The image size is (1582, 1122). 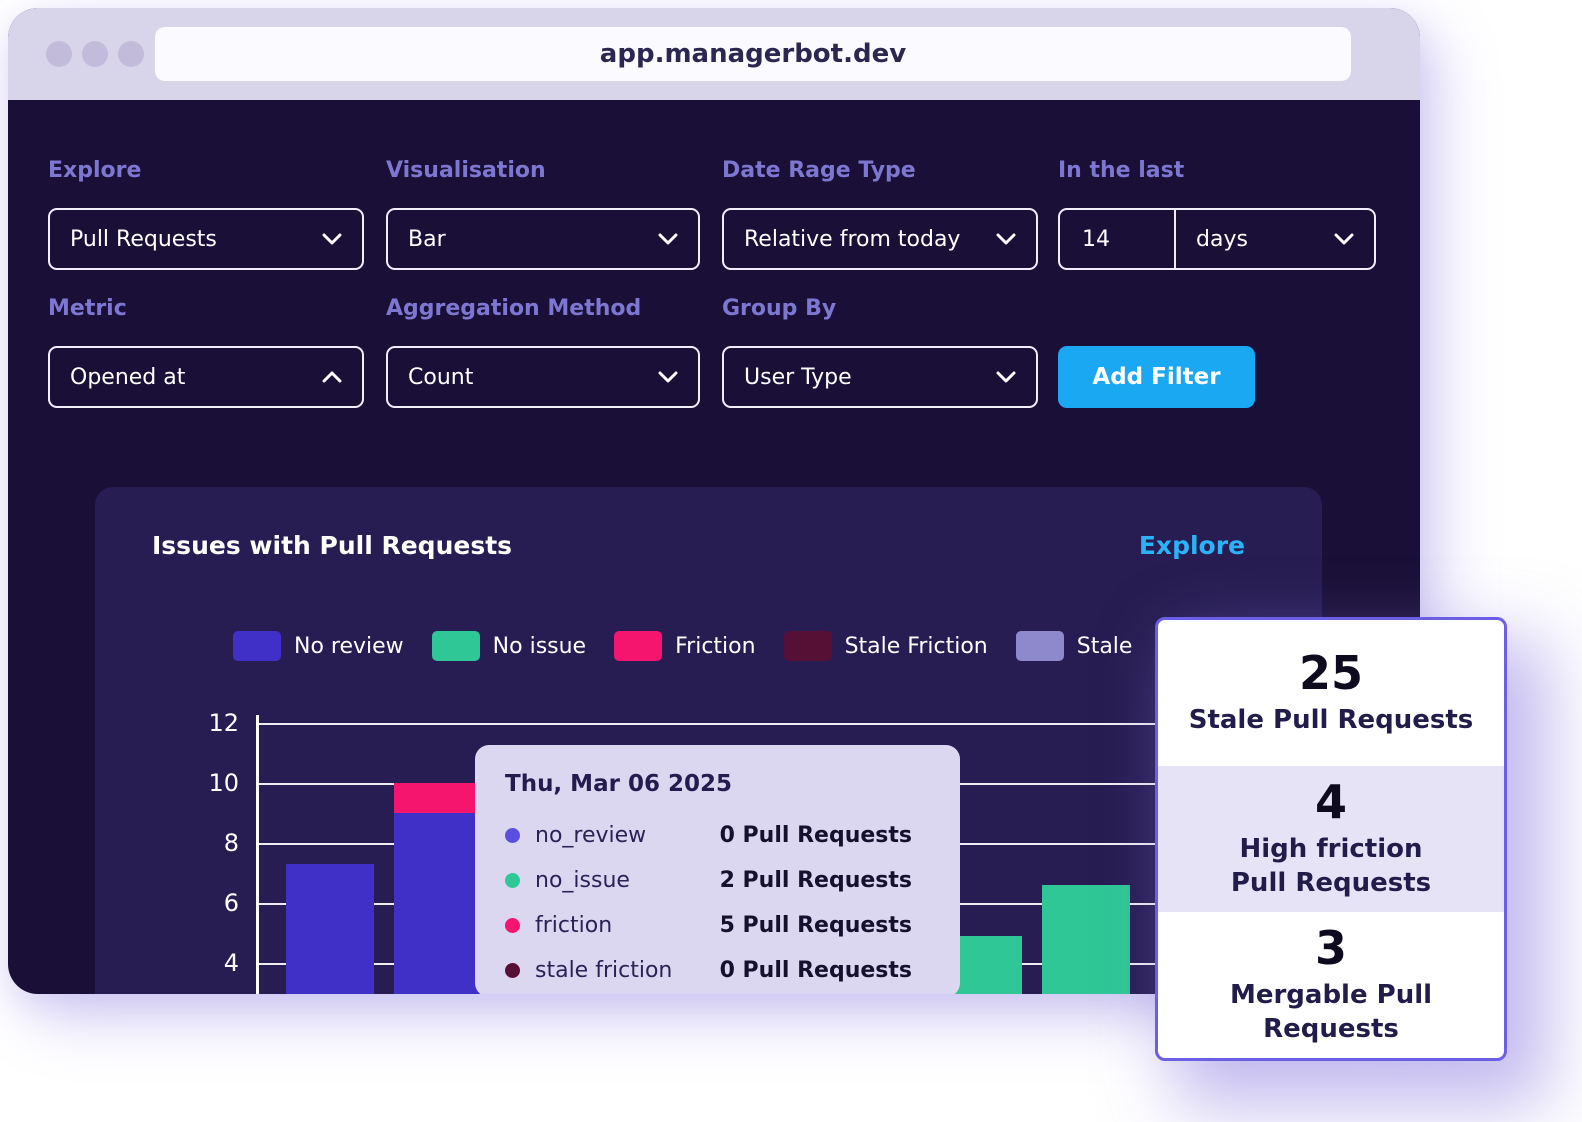 What do you see at coordinates (1121, 170) in the screenshot?
I see `filter-label: In the last` at bounding box center [1121, 170].